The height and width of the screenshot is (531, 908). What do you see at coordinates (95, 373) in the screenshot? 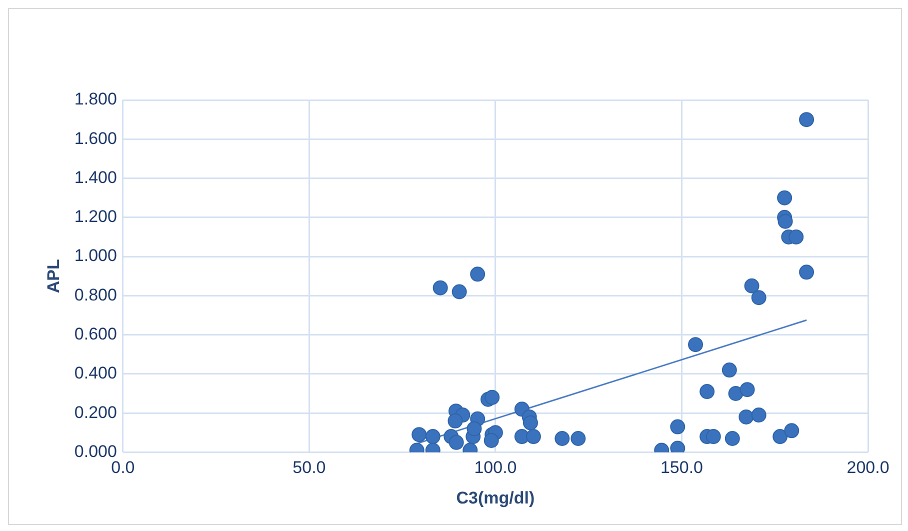
I see `y-tick-label: 0.400` at bounding box center [95, 373].